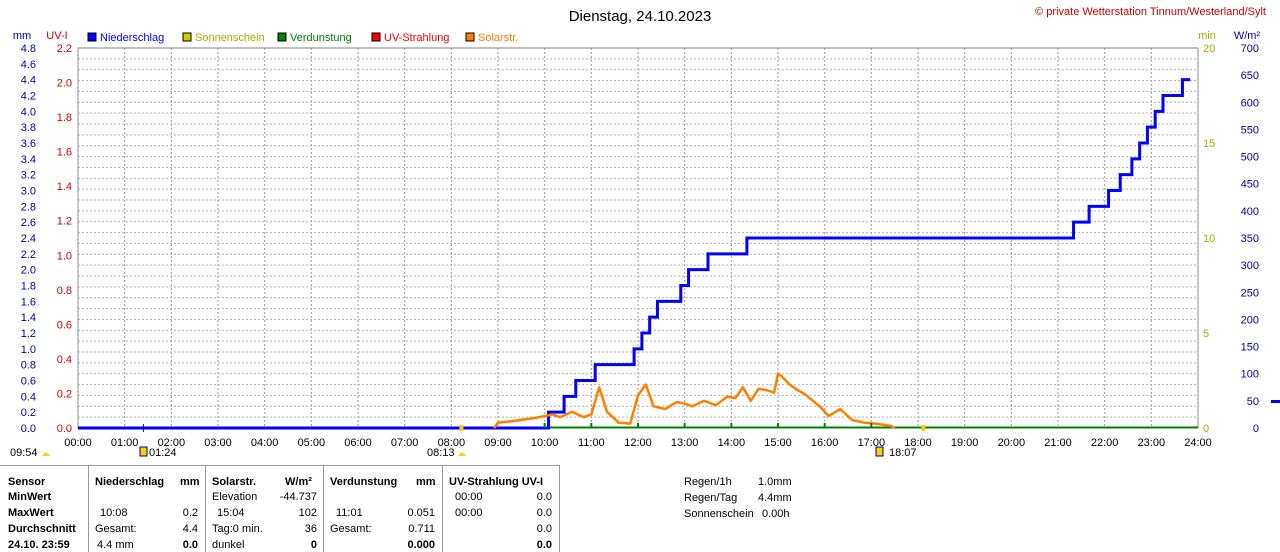 This screenshot has width=1280, height=552. I want to click on x-tick-label: 03:00, so click(218, 443).